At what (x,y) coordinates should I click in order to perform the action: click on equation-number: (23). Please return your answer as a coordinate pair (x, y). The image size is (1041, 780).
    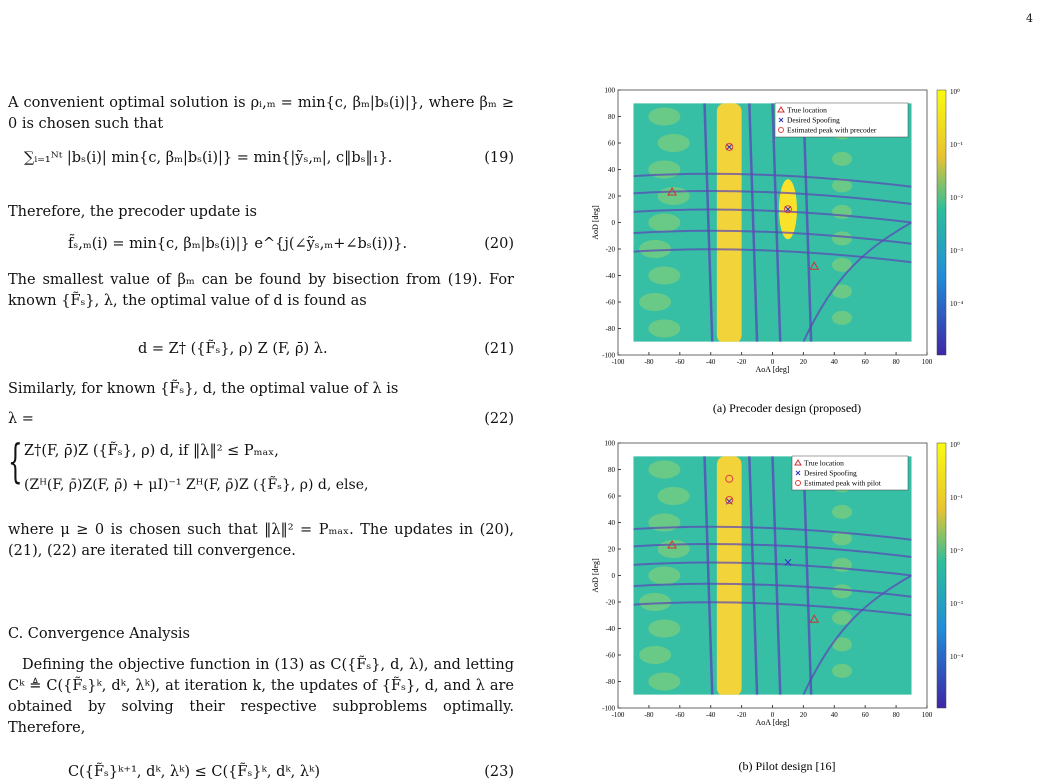
    Looking at the image, I should click on (499, 772).